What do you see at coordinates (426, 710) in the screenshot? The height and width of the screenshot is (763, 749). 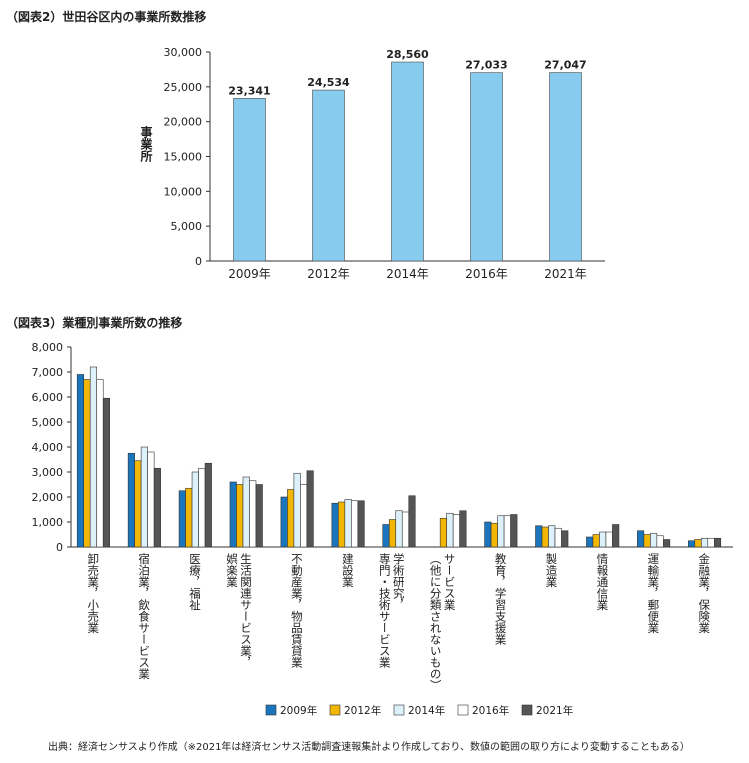 I see `chart2-legend-label: 2014年` at bounding box center [426, 710].